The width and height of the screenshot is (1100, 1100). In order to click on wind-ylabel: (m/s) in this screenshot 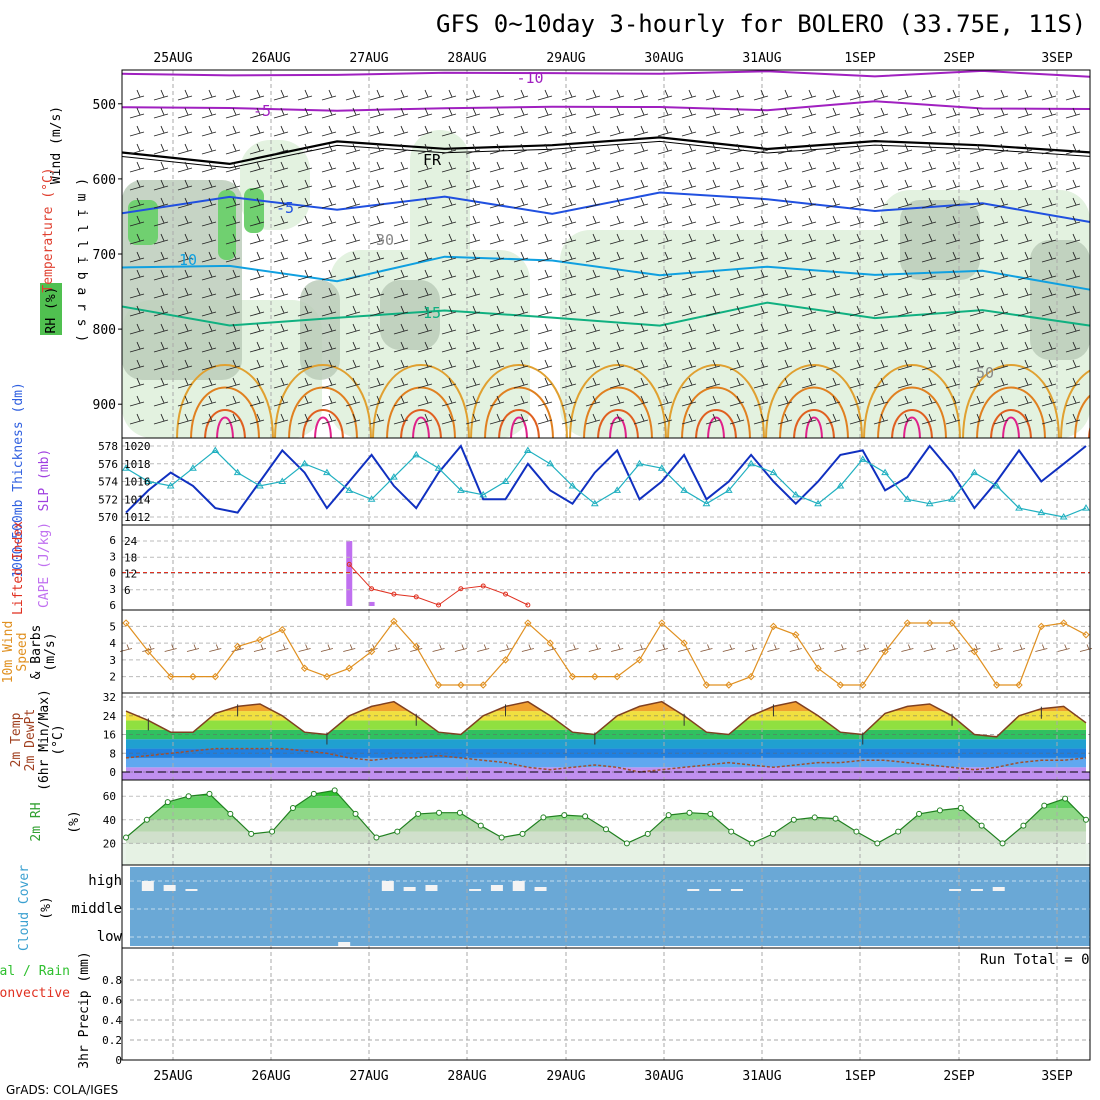, I will do `click(50, 651)`.